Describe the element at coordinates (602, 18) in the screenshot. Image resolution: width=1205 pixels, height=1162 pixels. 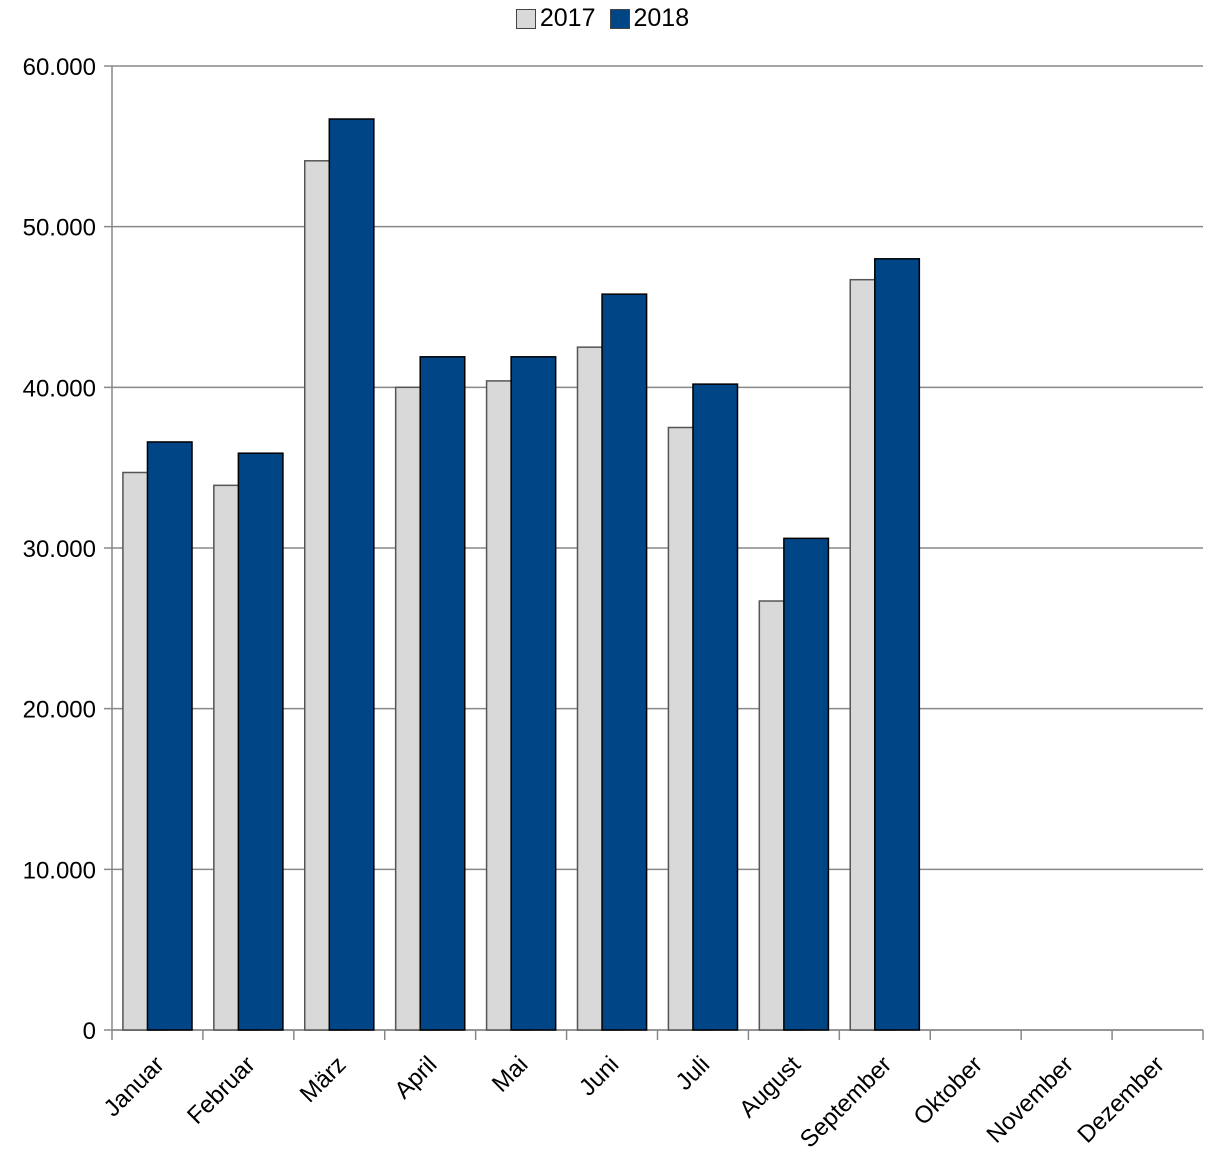
I see `legend: 2017 2018` at that location.